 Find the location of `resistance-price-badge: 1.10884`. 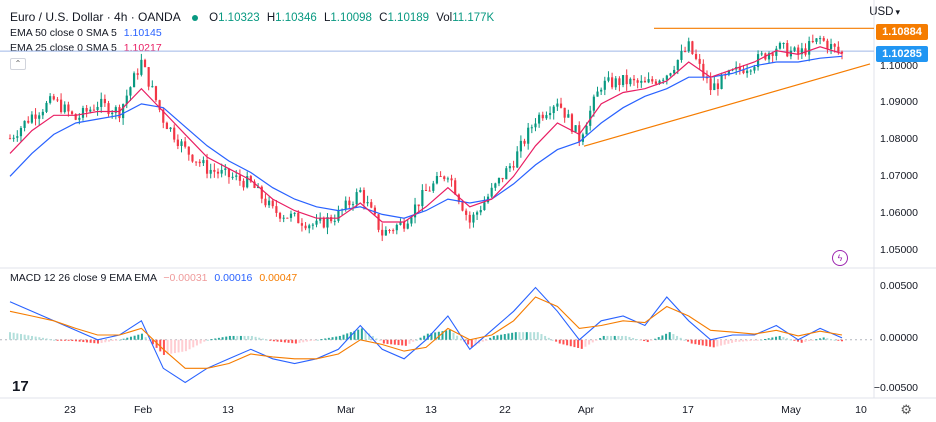

resistance-price-badge: 1.10884 is located at coordinates (902, 32).